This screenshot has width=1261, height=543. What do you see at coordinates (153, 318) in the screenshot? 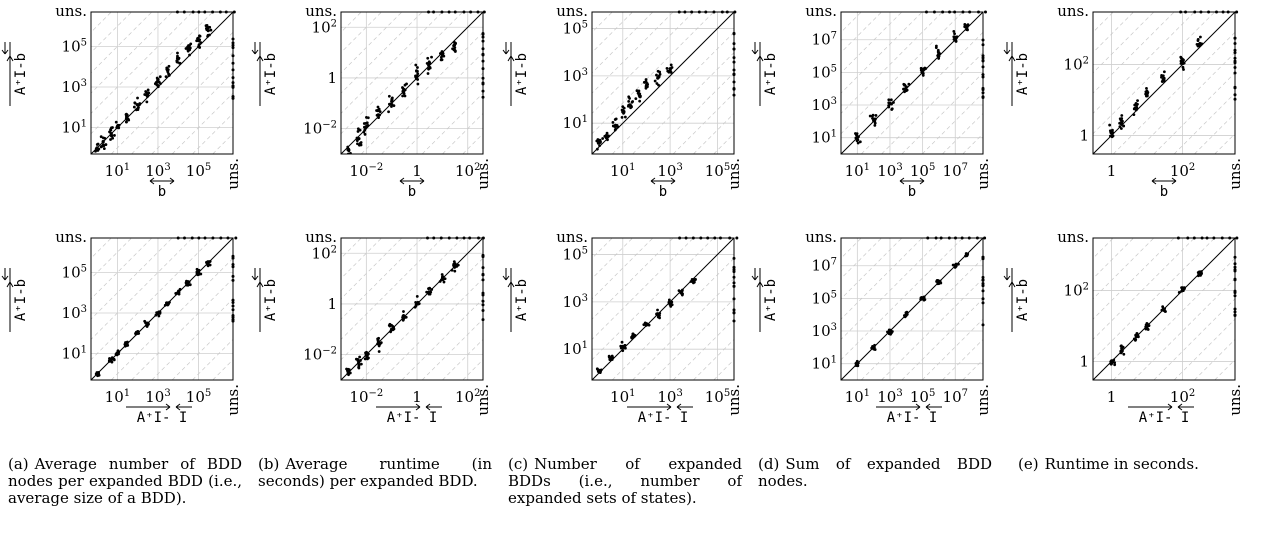
I see `points` at bounding box center [153, 318].